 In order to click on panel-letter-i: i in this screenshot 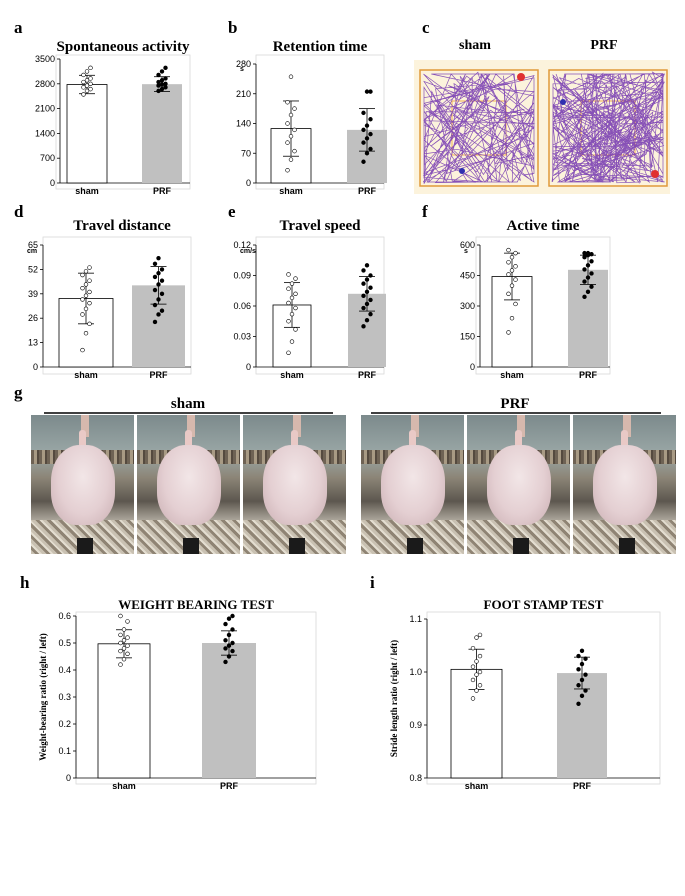, I will do `click(372, 582)`.